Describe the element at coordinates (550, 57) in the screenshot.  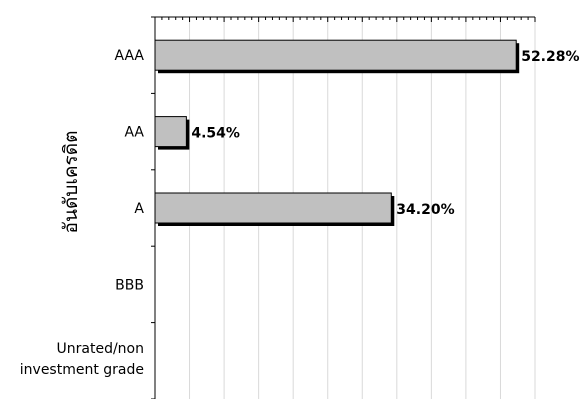
I see `data-label: 52.28%` at that location.